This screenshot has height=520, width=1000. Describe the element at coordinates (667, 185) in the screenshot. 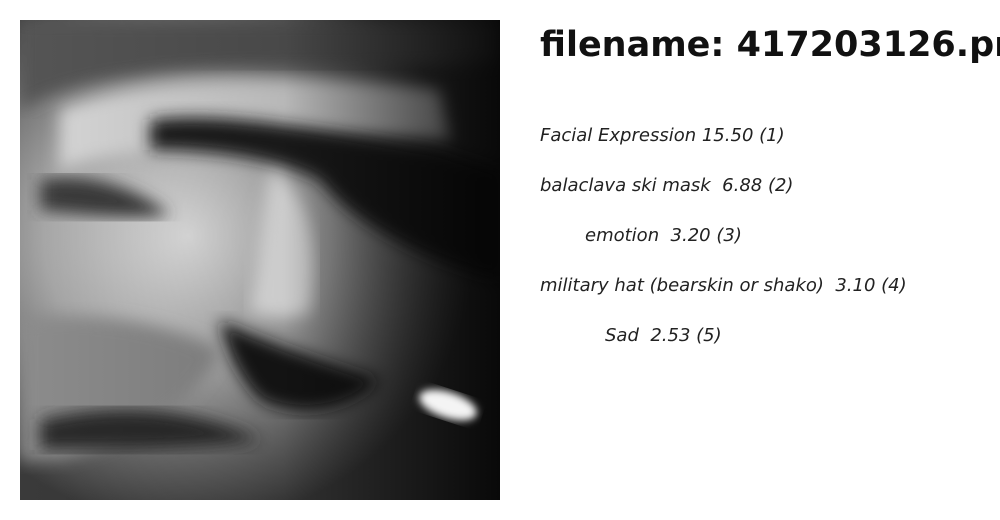

I see `label-item-2: balaclava ski mask 6.88 (2)` at that location.